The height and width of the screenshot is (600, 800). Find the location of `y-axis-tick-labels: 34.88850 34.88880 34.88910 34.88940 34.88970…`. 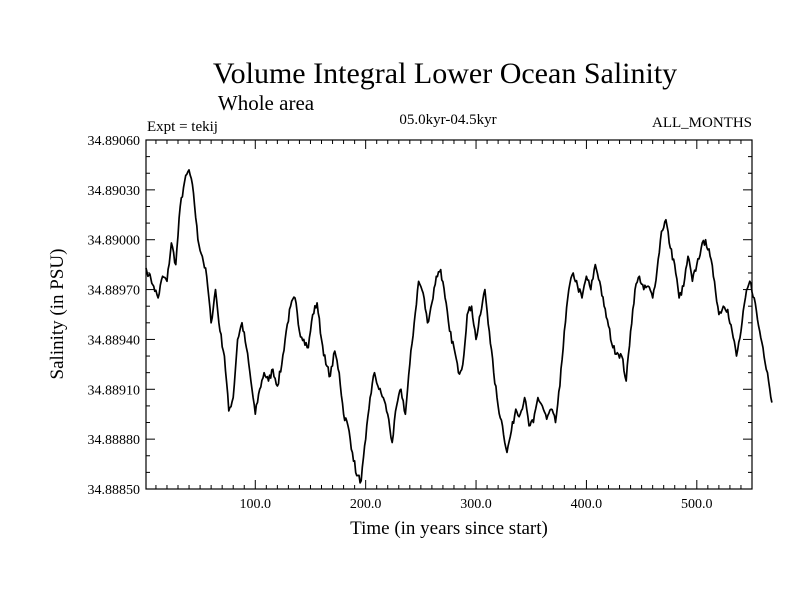

y-axis-tick-labels: 34.88850 34.88880 34.88910 34.88940 34.88970… is located at coordinates (114, 316).